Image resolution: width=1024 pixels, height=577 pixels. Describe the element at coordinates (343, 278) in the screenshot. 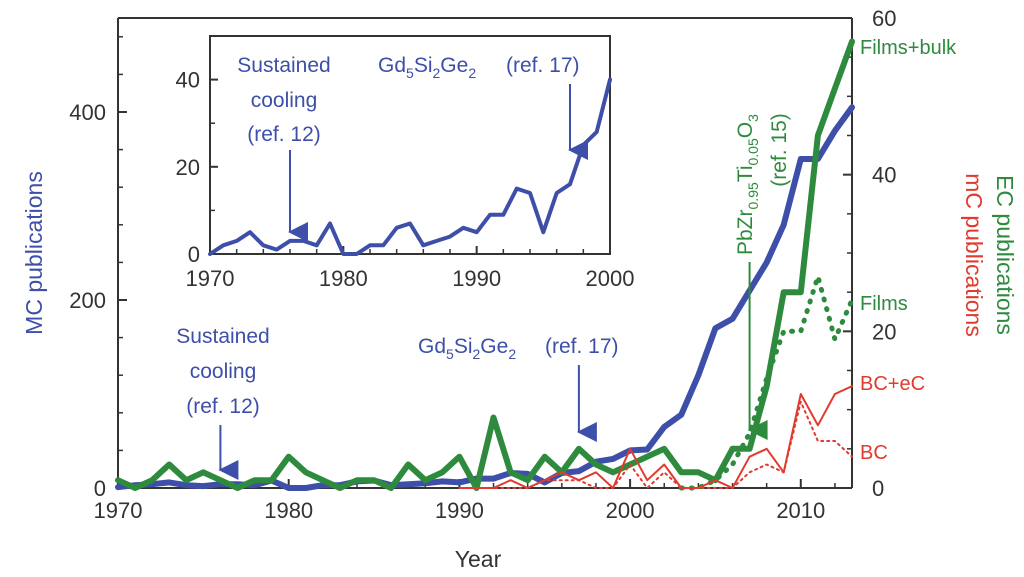

I see `inset-x-tick-label: 1980` at that location.